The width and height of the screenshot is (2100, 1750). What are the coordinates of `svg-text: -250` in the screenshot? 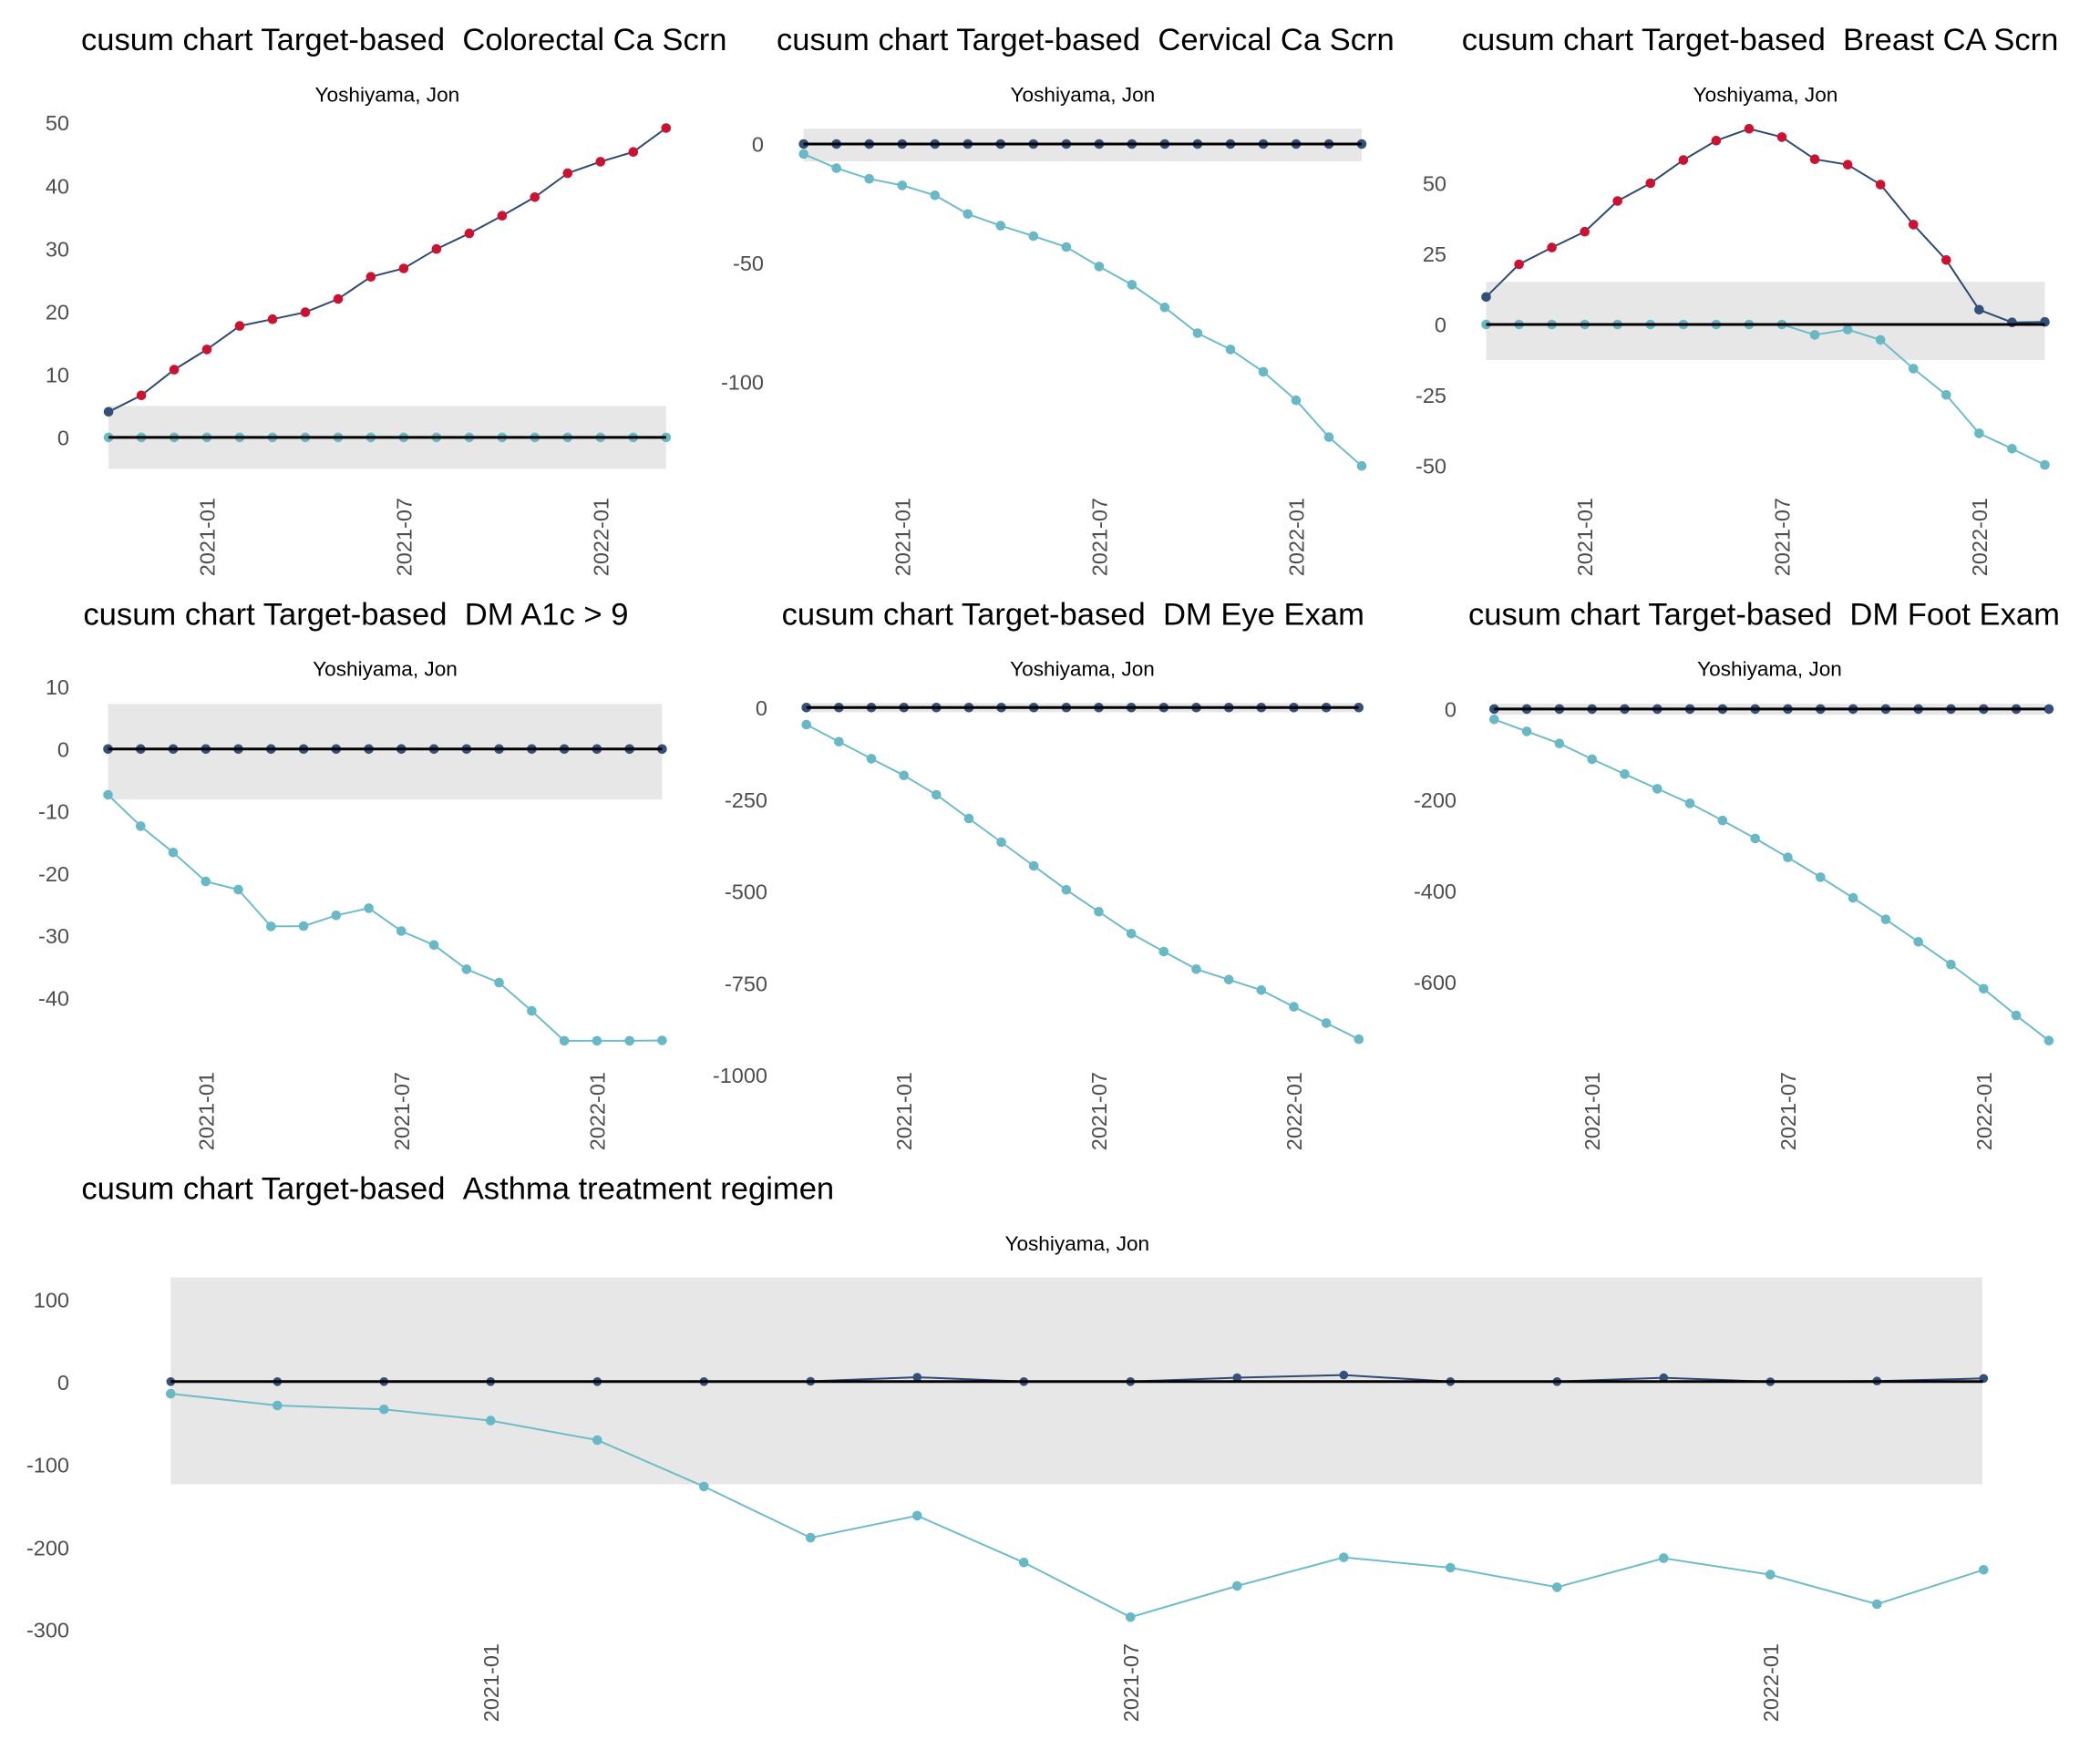 It's located at (746, 800).